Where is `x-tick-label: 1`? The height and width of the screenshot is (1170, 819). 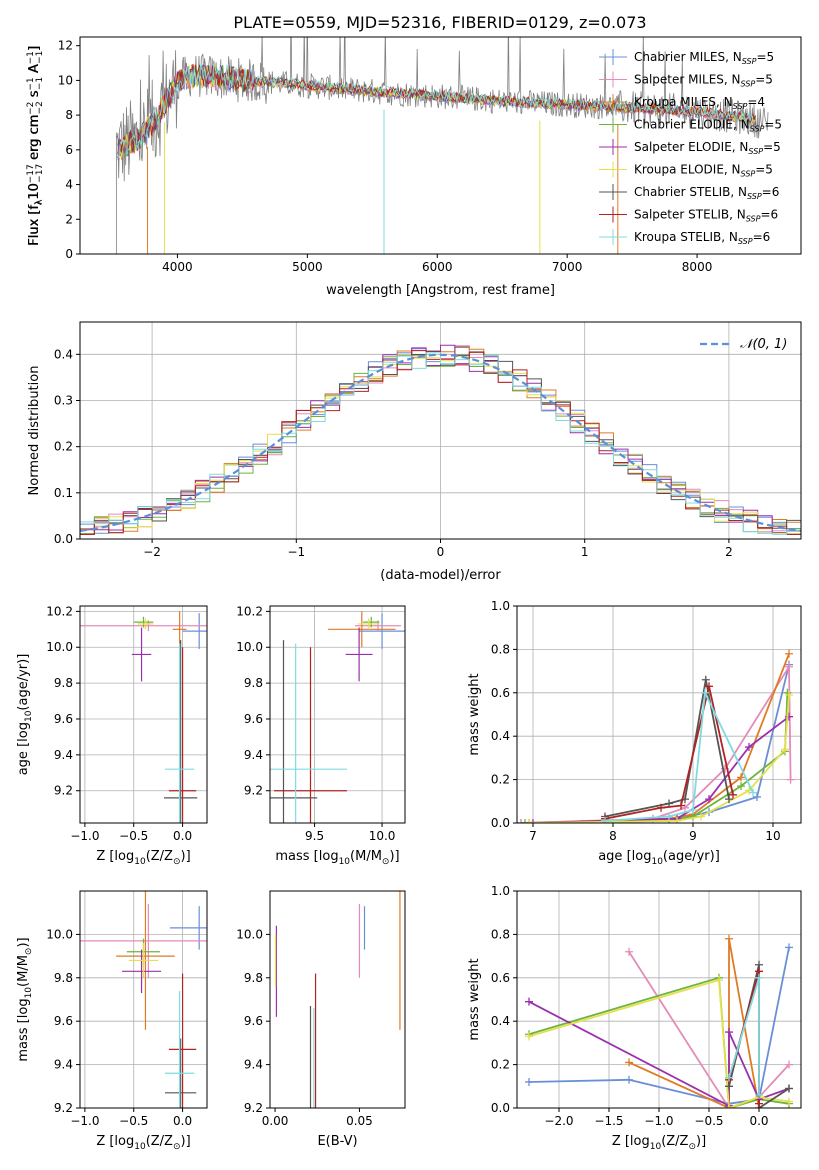
x-tick-label: 1 is located at coordinates (585, 552).